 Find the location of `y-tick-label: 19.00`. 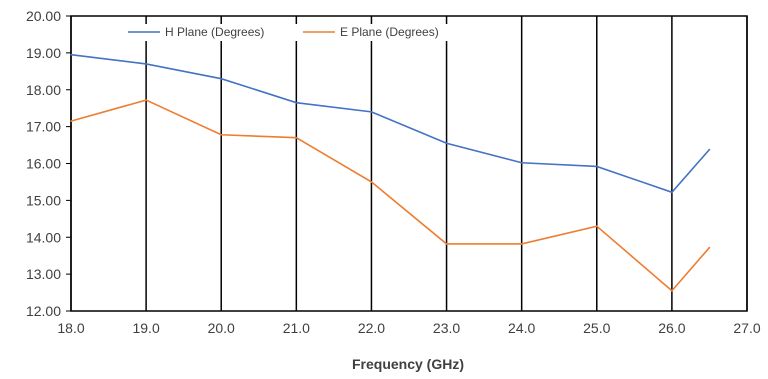

y-tick-label: 19.00 is located at coordinates (43, 53).